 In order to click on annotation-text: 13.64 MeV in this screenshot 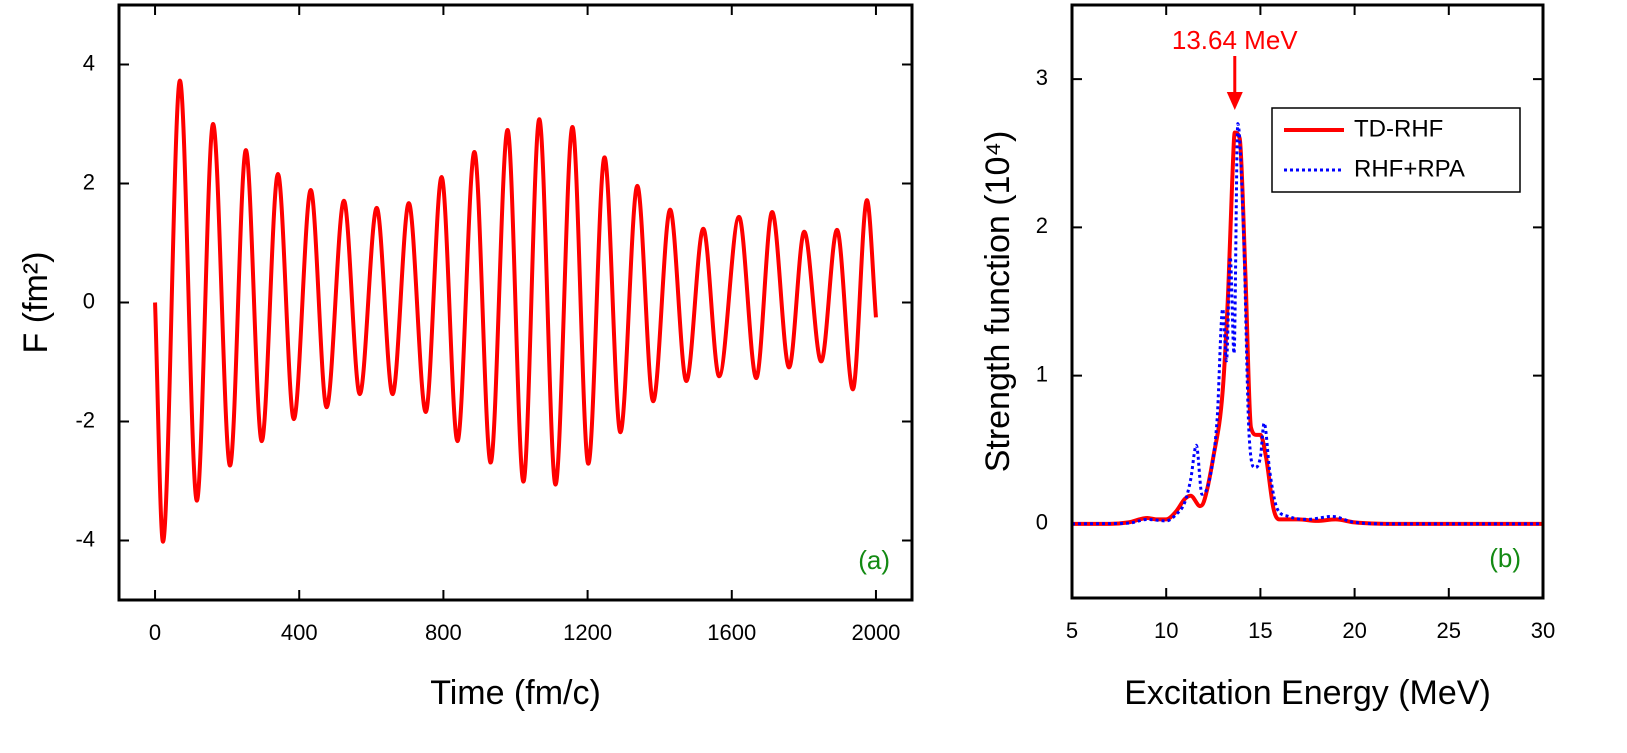, I will do `click(1235, 40)`.